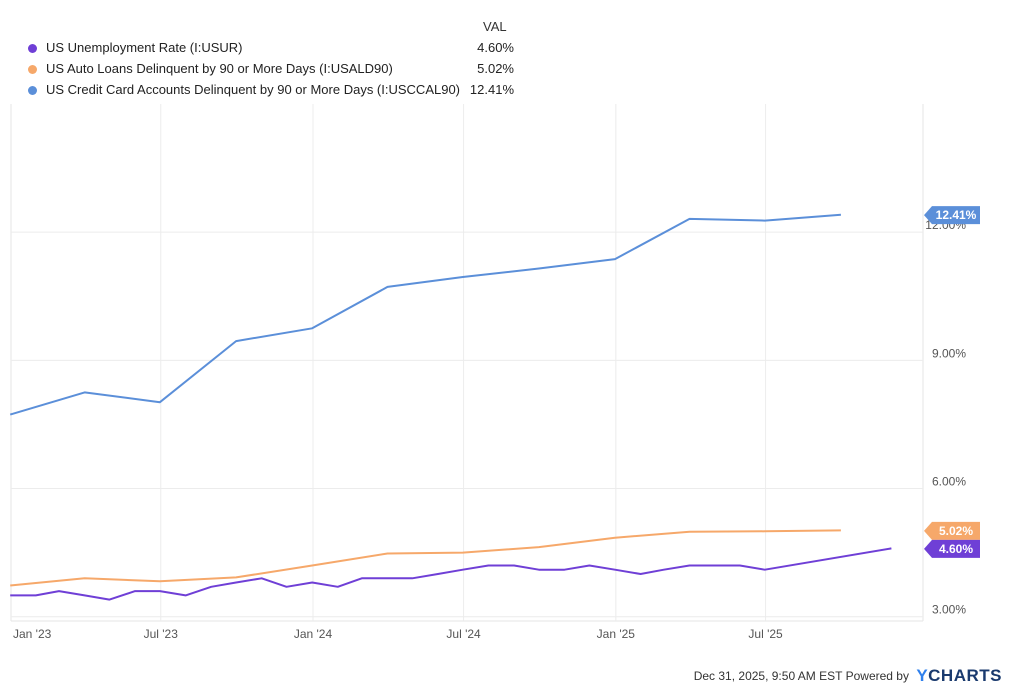 The width and height of the screenshot is (1024, 694). What do you see at coordinates (877, 676) in the screenshot?
I see `powered-by-label: Powered by` at bounding box center [877, 676].